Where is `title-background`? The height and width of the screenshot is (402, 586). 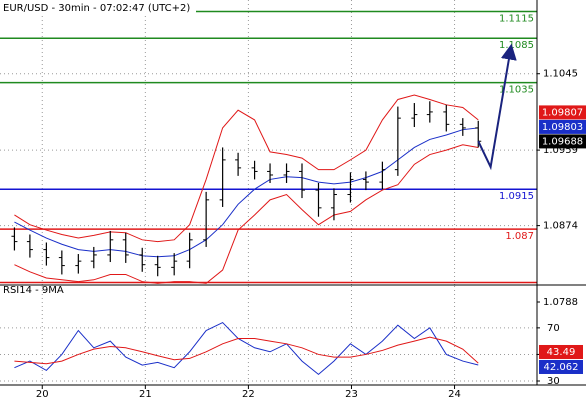
title-background is located at coordinates (98, 7).